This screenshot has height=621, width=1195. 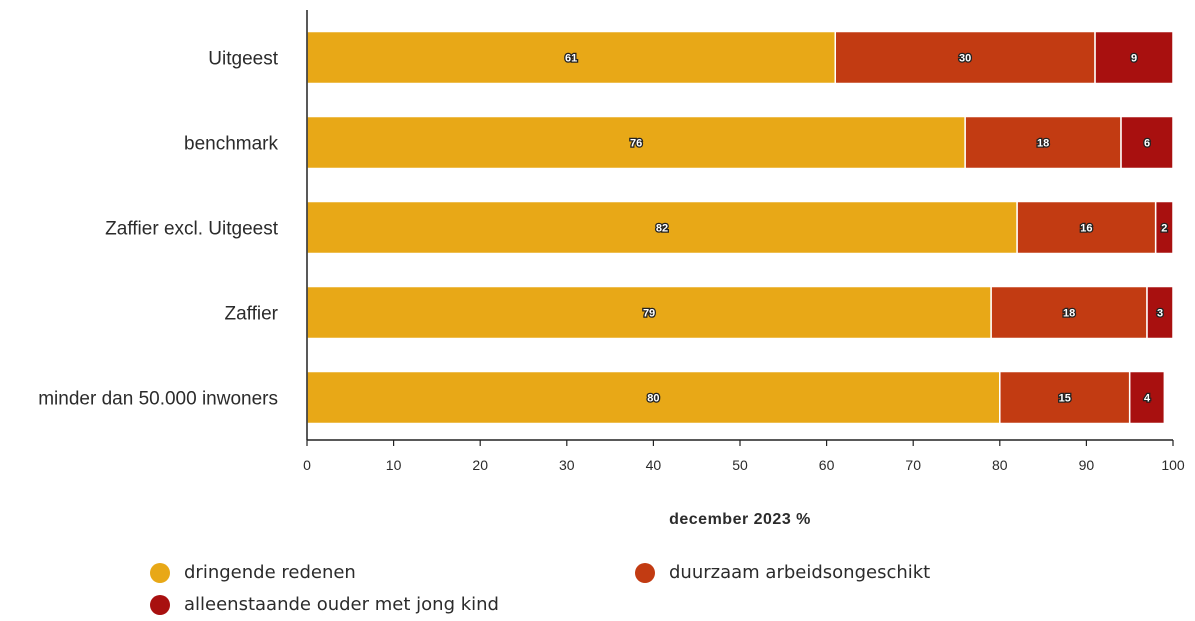 What do you see at coordinates (740, 465) in the screenshot?
I see `x-tick-label: 50` at bounding box center [740, 465].